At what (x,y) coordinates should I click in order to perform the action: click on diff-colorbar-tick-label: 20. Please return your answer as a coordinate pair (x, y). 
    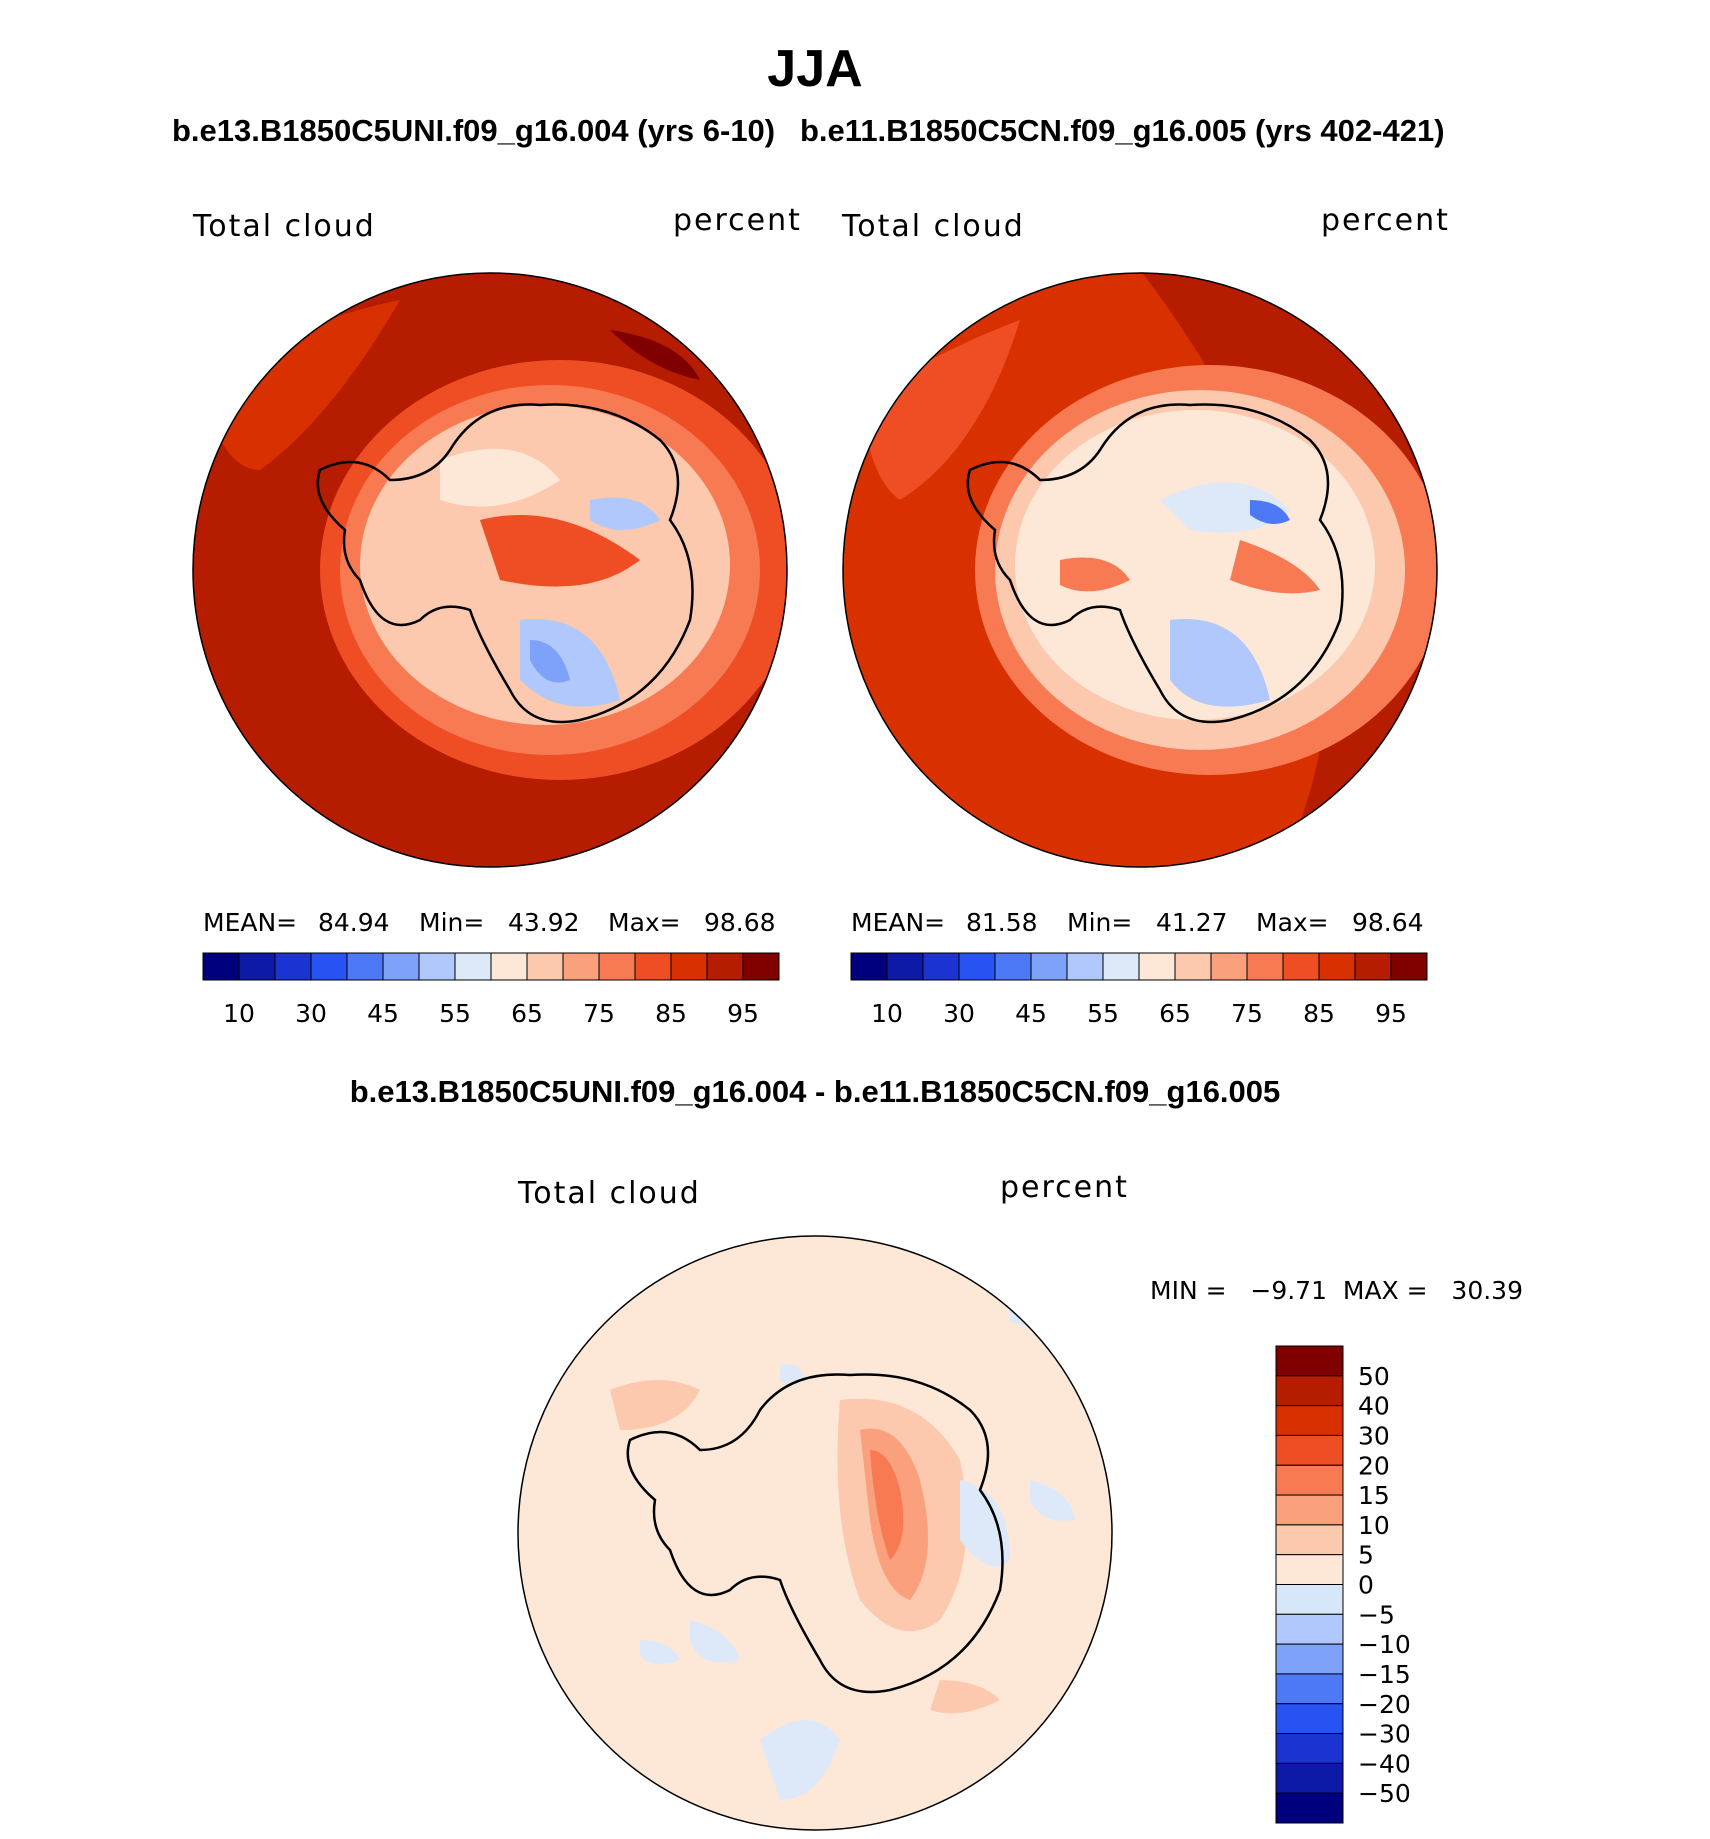
    Looking at the image, I should click on (1374, 1465).